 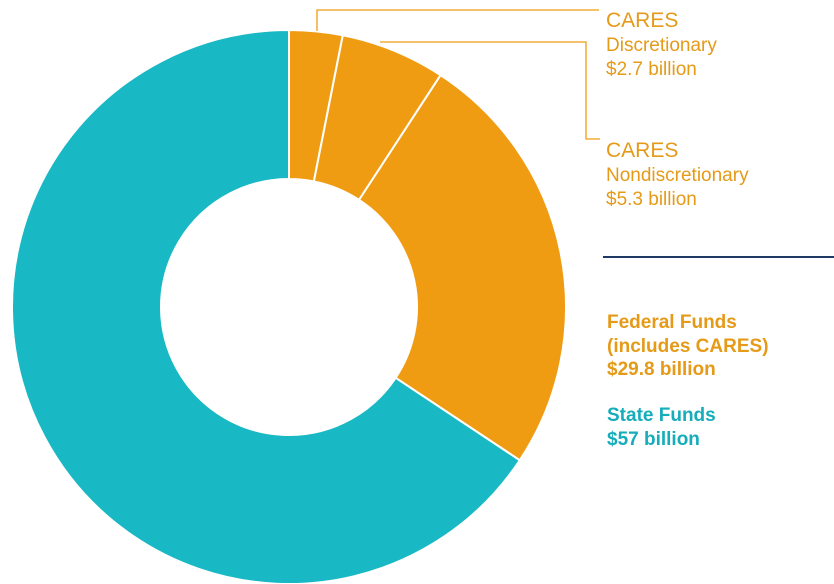 What do you see at coordinates (718, 257) in the screenshot?
I see `legend-divider` at bounding box center [718, 257].